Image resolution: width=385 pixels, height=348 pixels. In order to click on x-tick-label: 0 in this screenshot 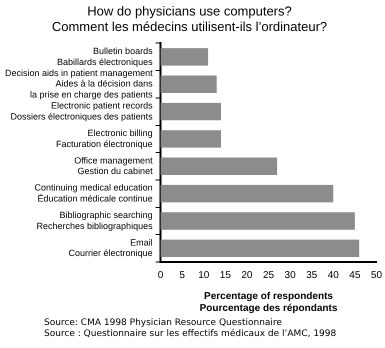, I will do `click(161, 275)`.